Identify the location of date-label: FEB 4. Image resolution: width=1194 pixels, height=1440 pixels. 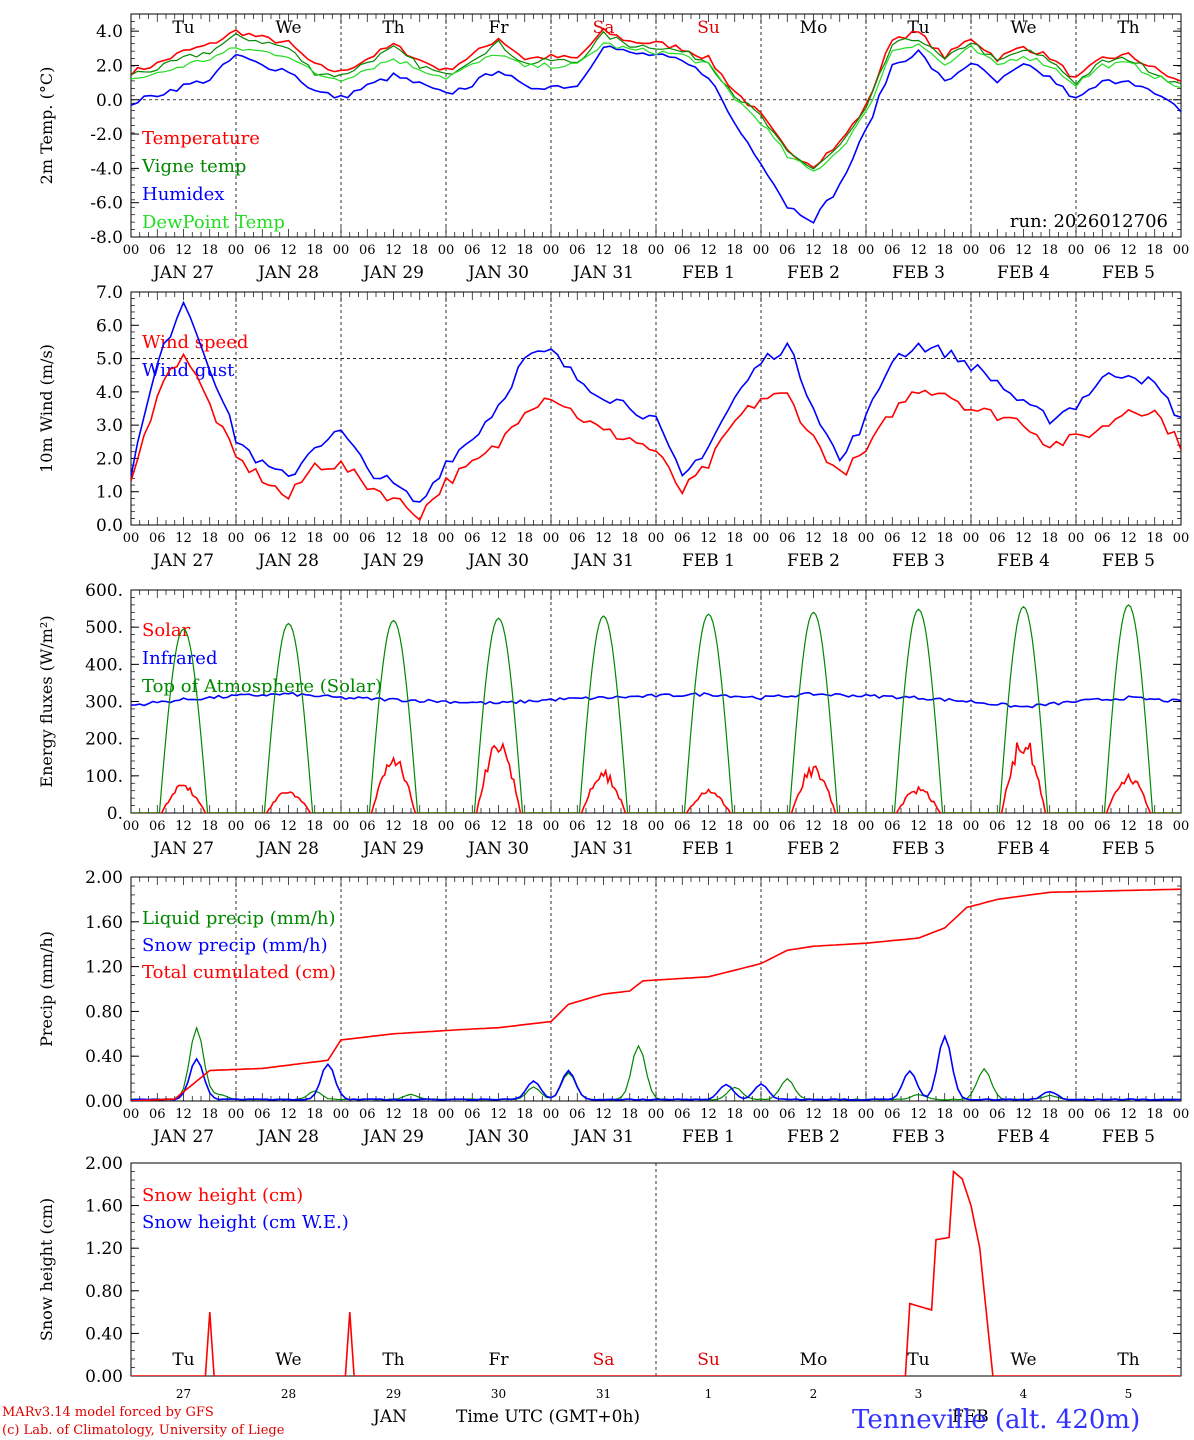
(1023, 849).